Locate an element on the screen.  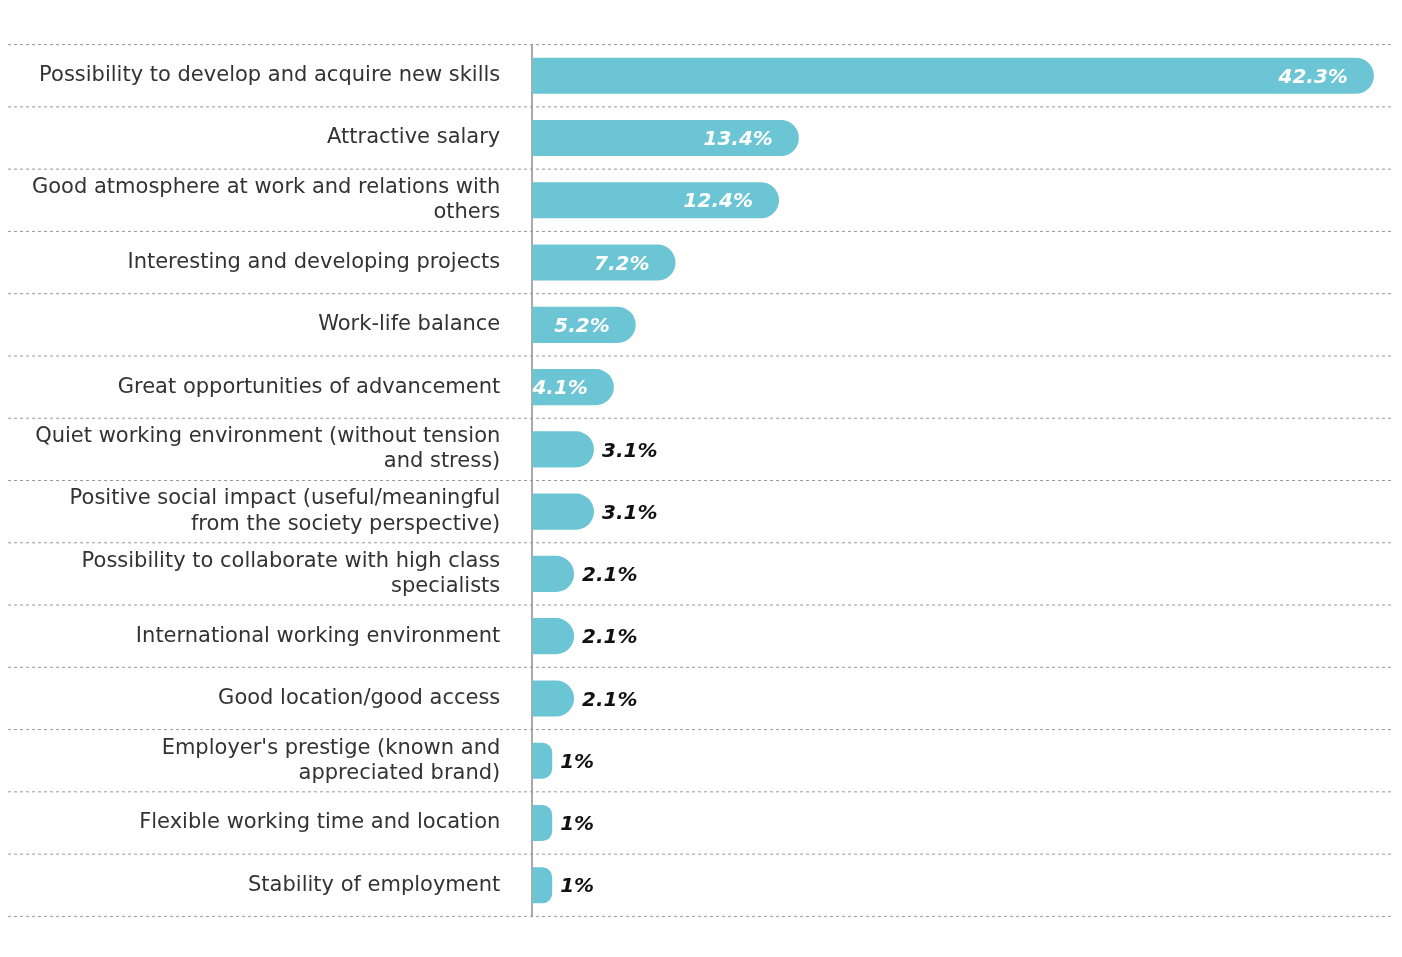
y-tick-label: Employer's prestige (known and appreciated brand) is located at coordinates (331, 759).